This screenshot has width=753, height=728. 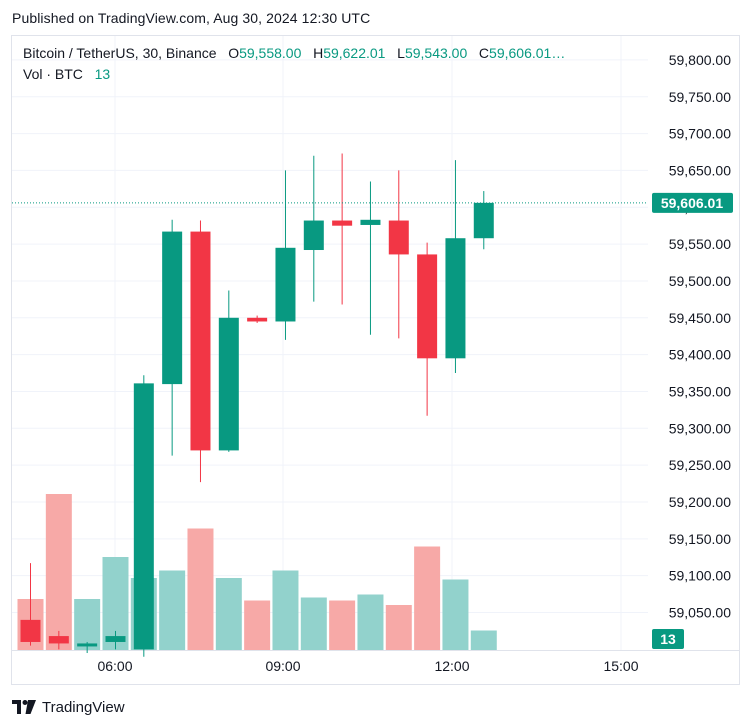 I want to click on y-tick-label: 59,800.00, so click(x=700, y=60).